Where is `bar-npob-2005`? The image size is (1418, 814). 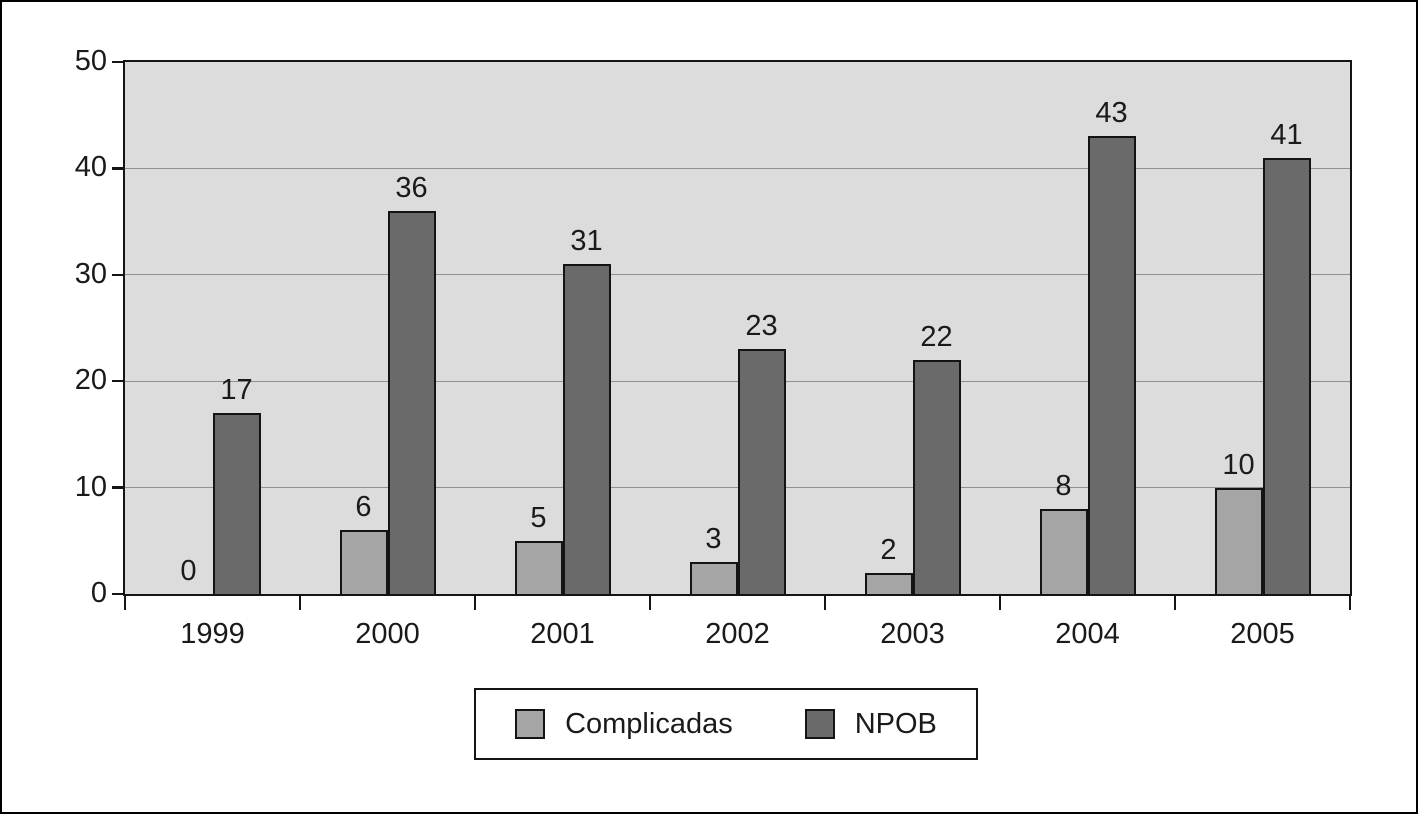 bar-npob-2005 is located at coordinates (1286, 375).